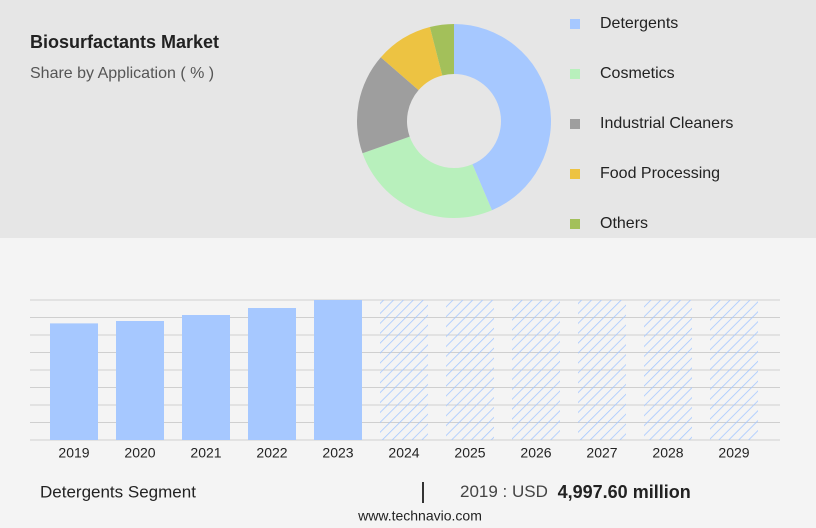  I want to click on x-tick-label: 2022, so click(271, 453).